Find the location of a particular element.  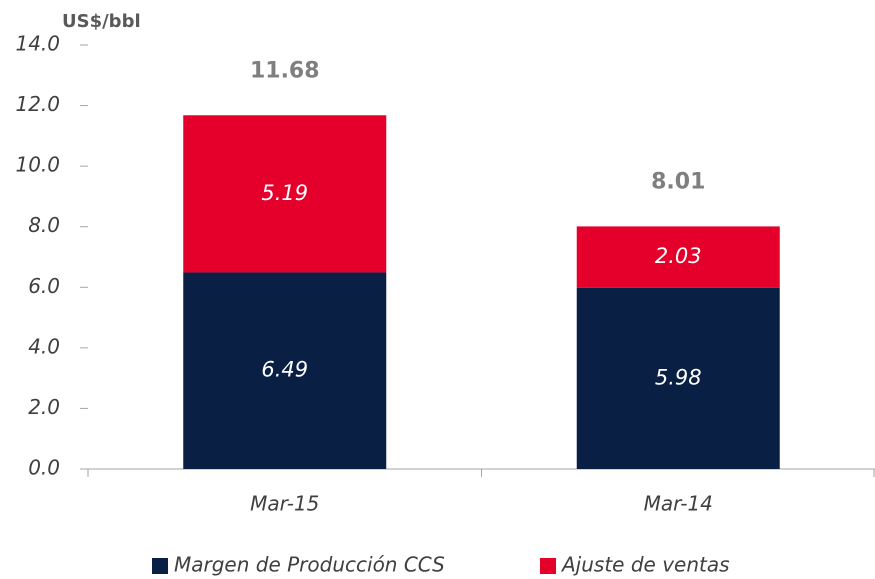

data-label: 2.03 is located at coordinates (678, 256).